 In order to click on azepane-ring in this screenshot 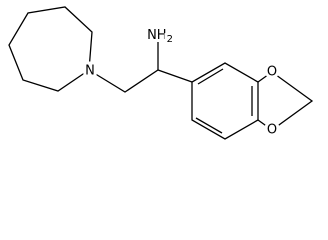, I will do `click(50, 49)`.